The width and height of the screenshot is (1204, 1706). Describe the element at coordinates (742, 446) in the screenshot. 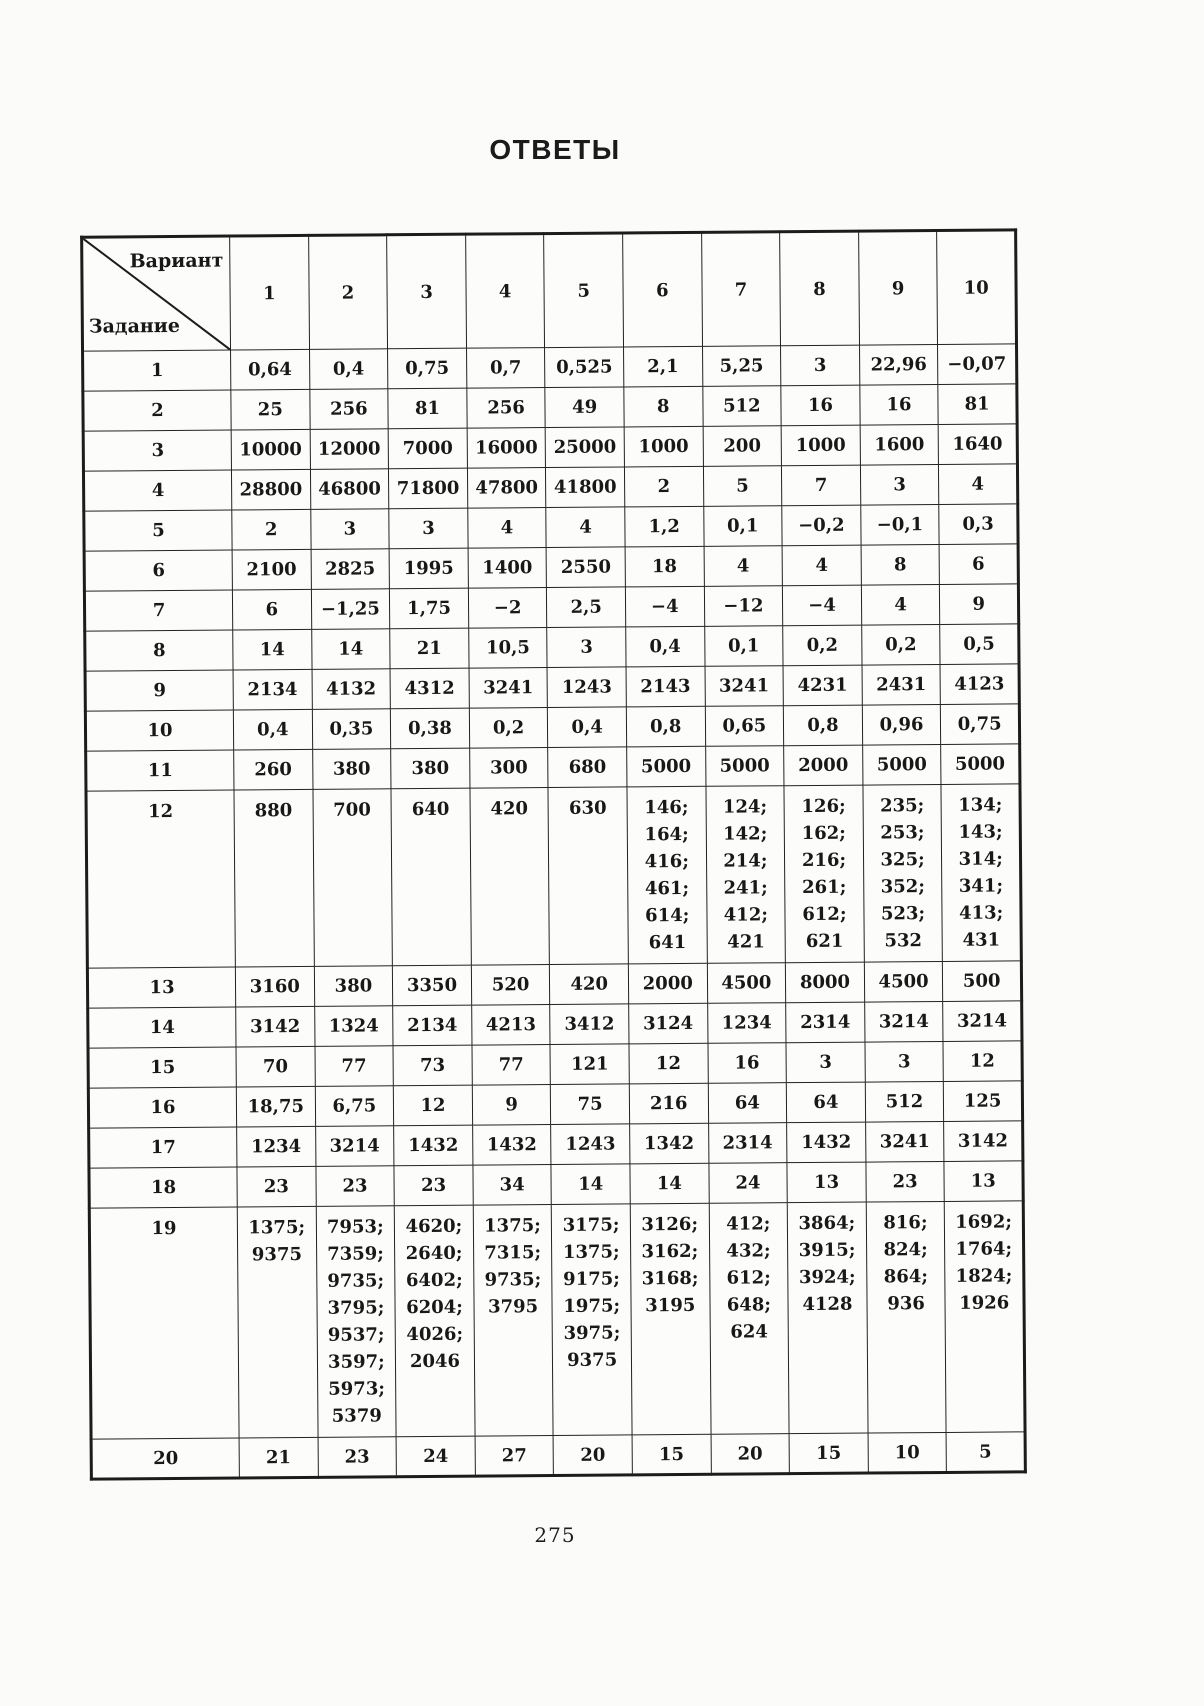

I see `answer-cell: 200` at that location.